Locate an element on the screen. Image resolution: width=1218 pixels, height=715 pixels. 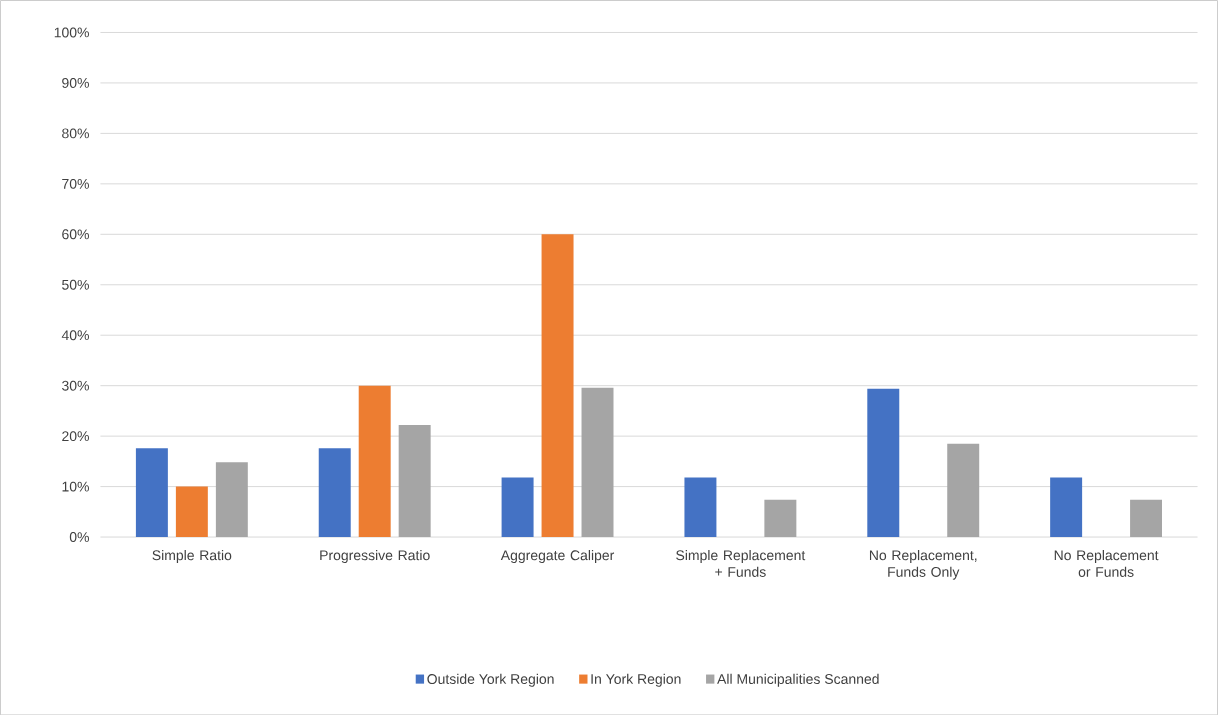
x-tick-label: Simple Replacement + Funds is located at coordinates (741, 563).